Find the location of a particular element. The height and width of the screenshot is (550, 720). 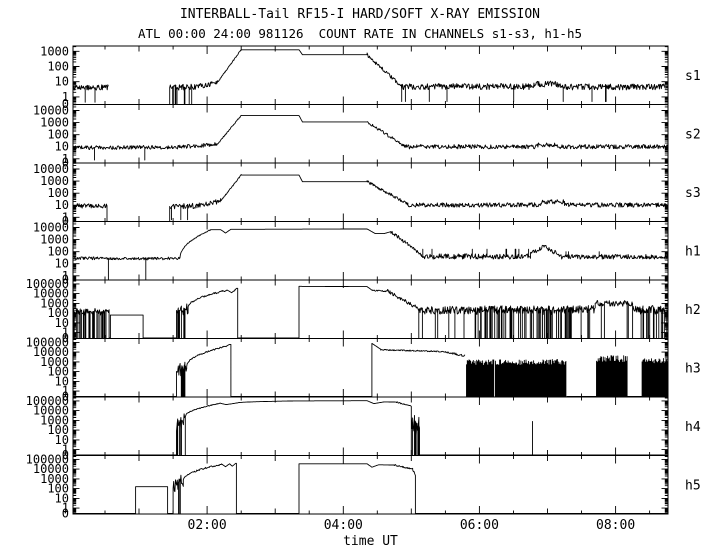

axis-ticks-h5 is located at coordinates (370, 484).